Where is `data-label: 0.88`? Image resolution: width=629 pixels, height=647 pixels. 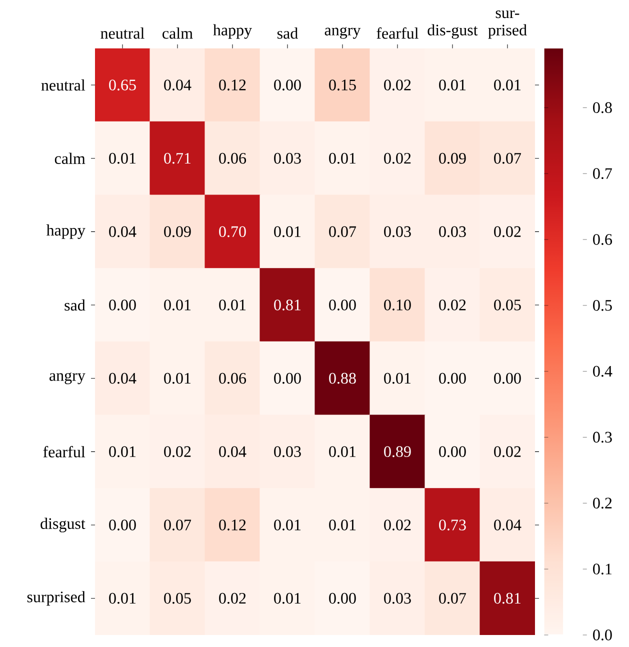
data-label: 0.88 is located at coordinates (342, 378).